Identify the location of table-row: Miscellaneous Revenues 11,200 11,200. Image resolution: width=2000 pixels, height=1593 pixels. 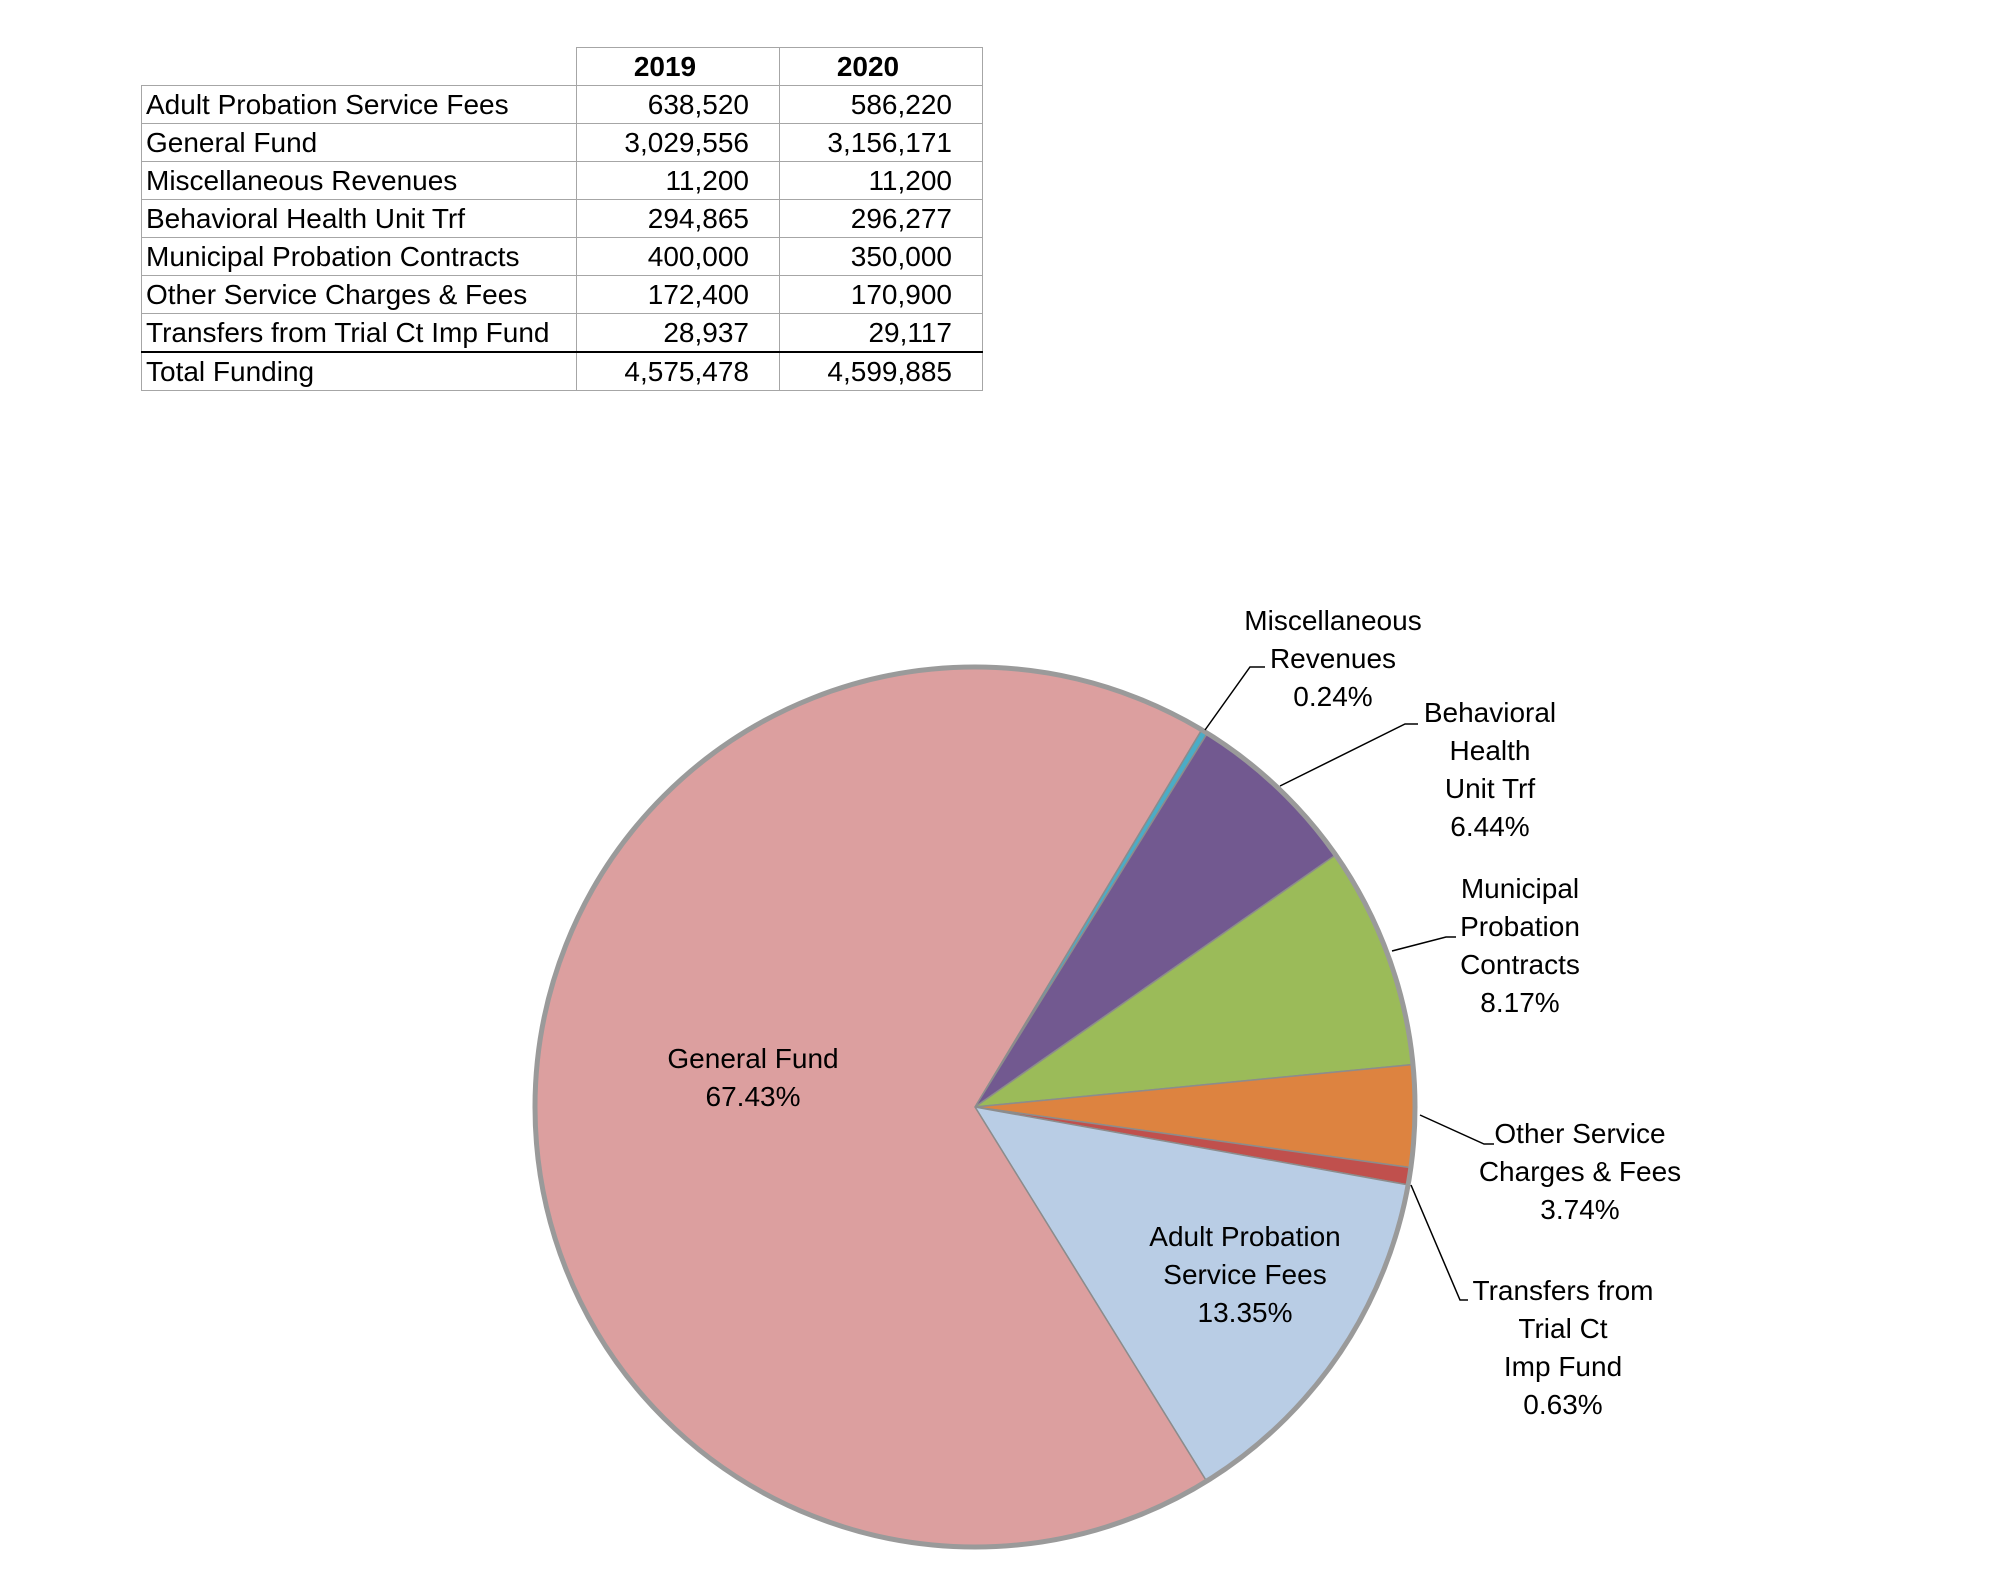
(562, 180).